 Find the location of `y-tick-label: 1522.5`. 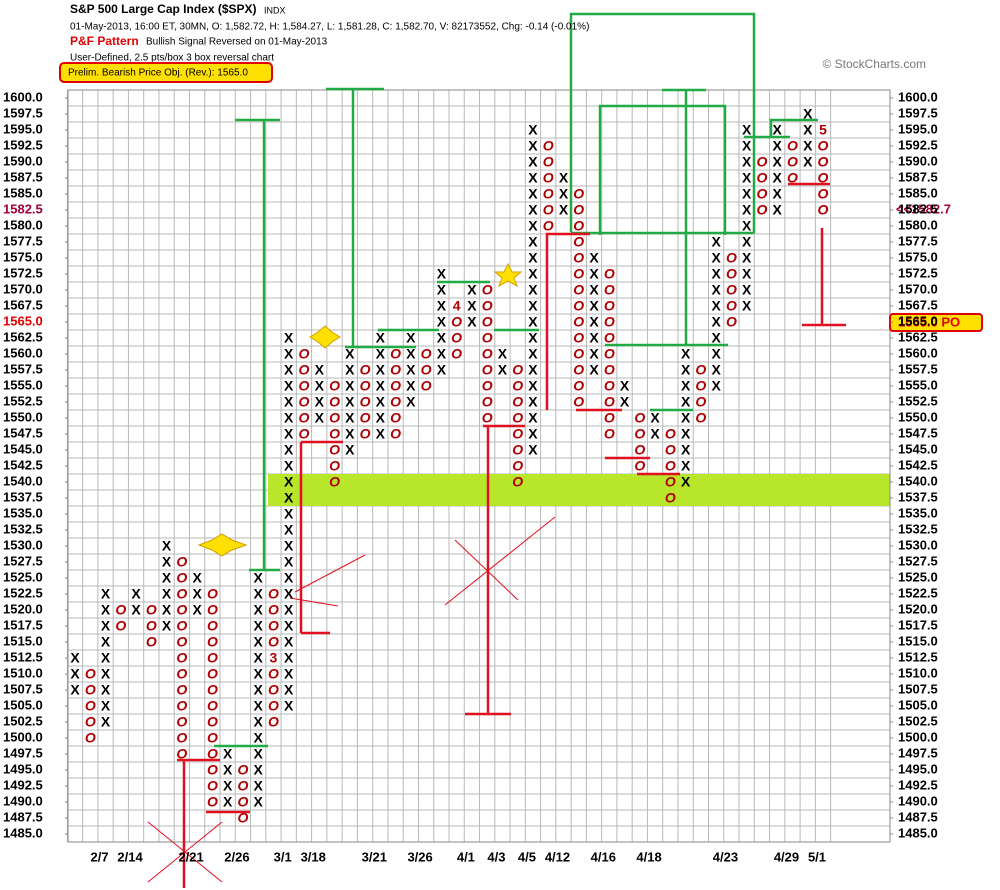

y-tick-label: 1522.5 is located at coordinates (23, 592).